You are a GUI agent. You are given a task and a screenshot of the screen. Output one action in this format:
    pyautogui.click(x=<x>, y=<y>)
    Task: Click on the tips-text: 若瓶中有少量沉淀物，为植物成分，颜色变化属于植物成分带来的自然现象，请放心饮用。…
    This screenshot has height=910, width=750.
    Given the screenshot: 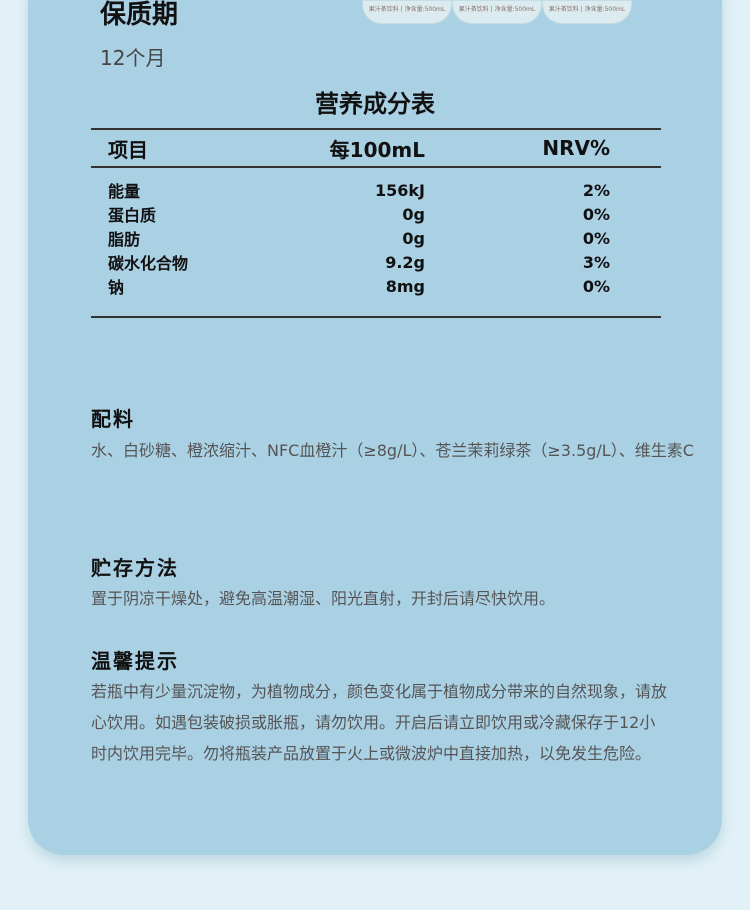 What is the action you would take?
    pyautogui.click(x=379, y=722)
    